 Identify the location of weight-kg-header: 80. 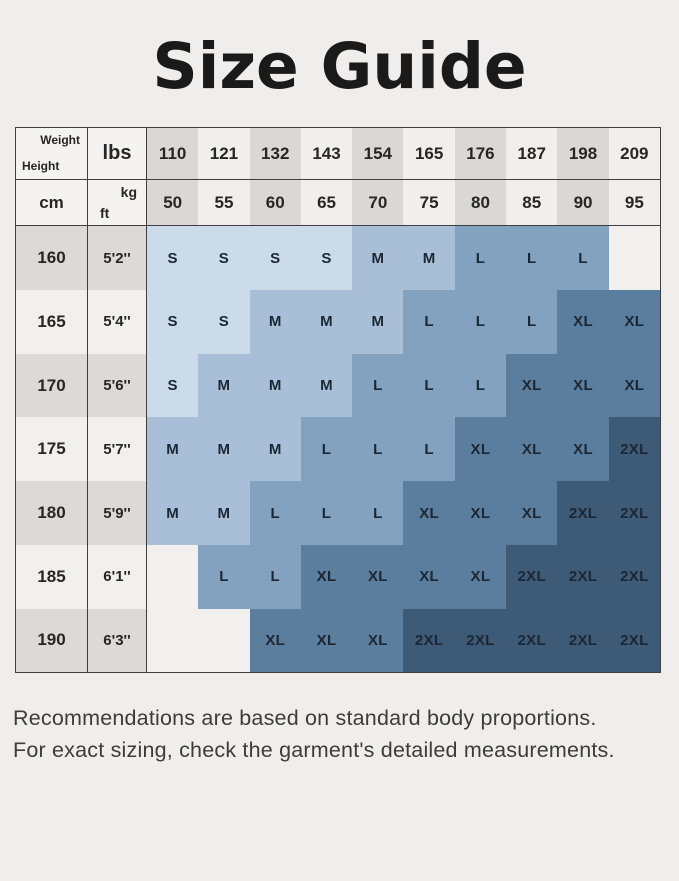
(480, 203).